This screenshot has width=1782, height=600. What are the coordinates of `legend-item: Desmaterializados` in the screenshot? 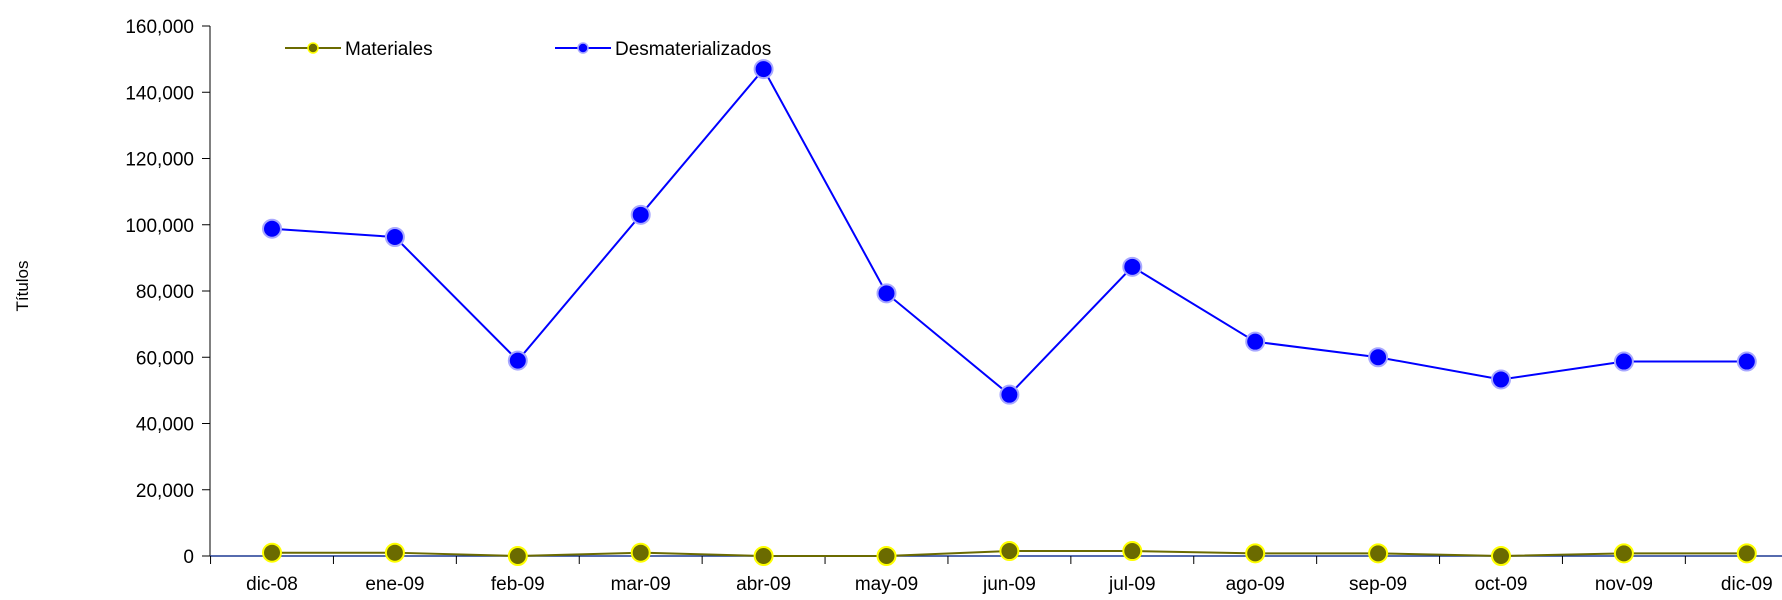 It's located at (663, 49).